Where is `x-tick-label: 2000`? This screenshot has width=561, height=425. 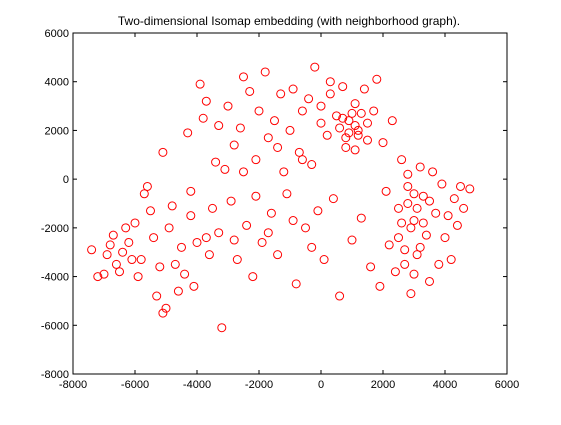
x-tick-label: 2000 is located at coordinates (383, 385).